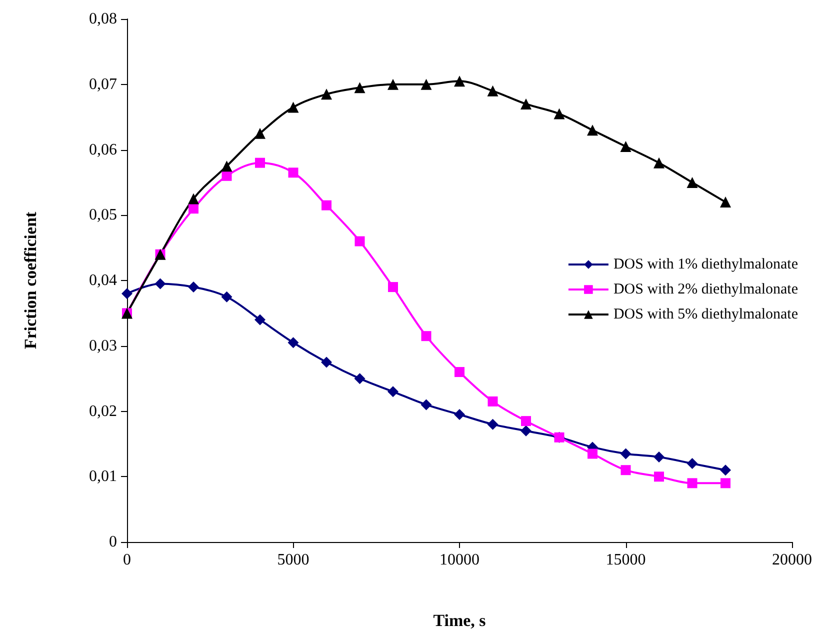 This screenshot has width=825, height=642. I want to click on y-tick-label: 0,05, so click(103, 215).